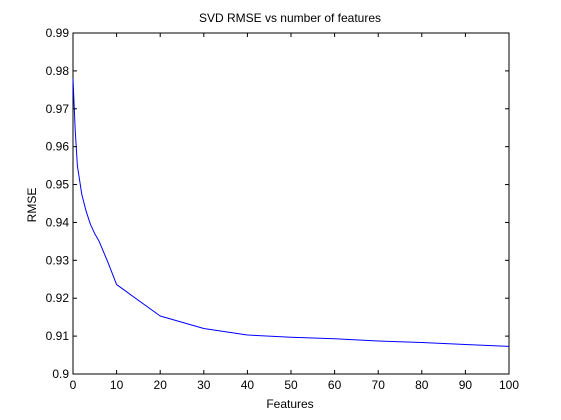  Describe the element at coordinates (117, 385) in the screenshot. I see `x-tick-label: 10` at that location.